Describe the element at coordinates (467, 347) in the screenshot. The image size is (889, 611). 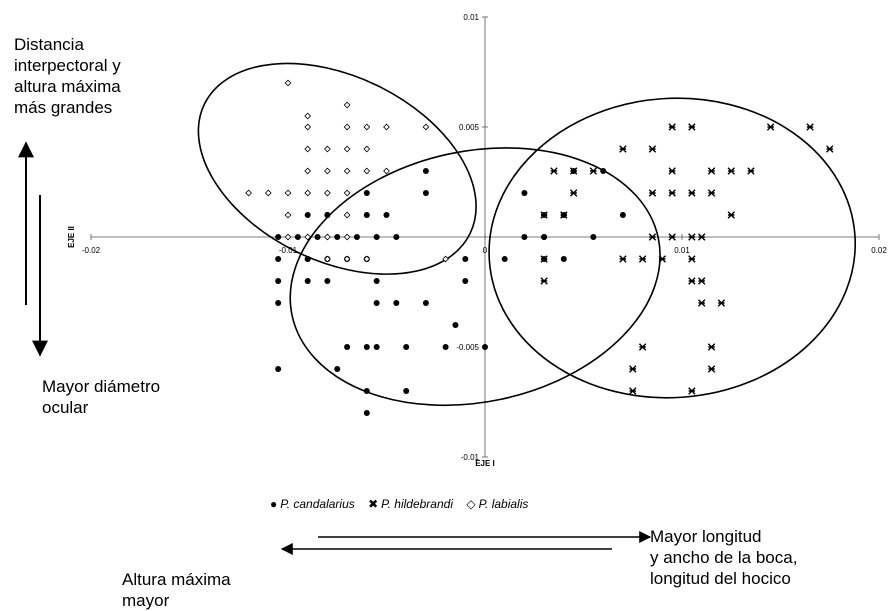
I see `y-tick-label: -0.005` at that location.